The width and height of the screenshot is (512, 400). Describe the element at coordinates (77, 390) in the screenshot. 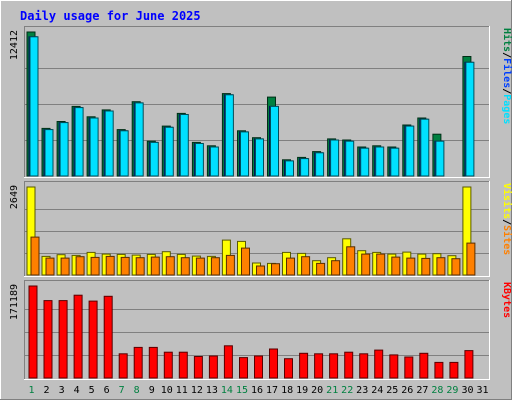

I see `x-tick-label: 4` at that location.